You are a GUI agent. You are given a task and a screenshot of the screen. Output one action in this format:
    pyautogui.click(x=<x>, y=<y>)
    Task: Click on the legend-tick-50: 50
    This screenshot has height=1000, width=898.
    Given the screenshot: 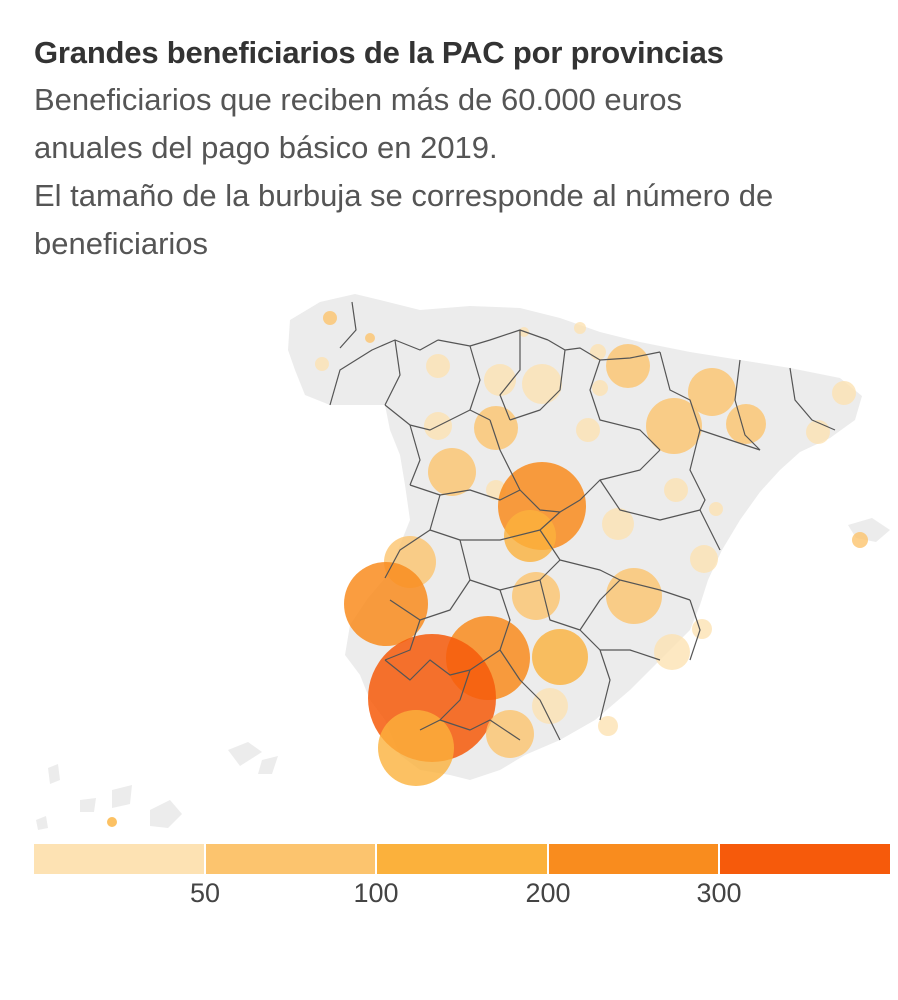 What is the action you would take?
    pyautogui.click(x=205, y=893)
    